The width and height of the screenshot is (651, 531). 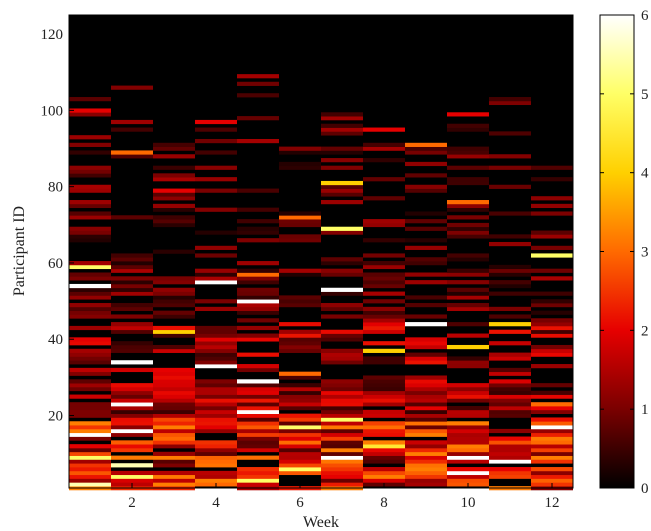 I want to click on colorbar-tick-label: 0, so click(x=645, y=489).